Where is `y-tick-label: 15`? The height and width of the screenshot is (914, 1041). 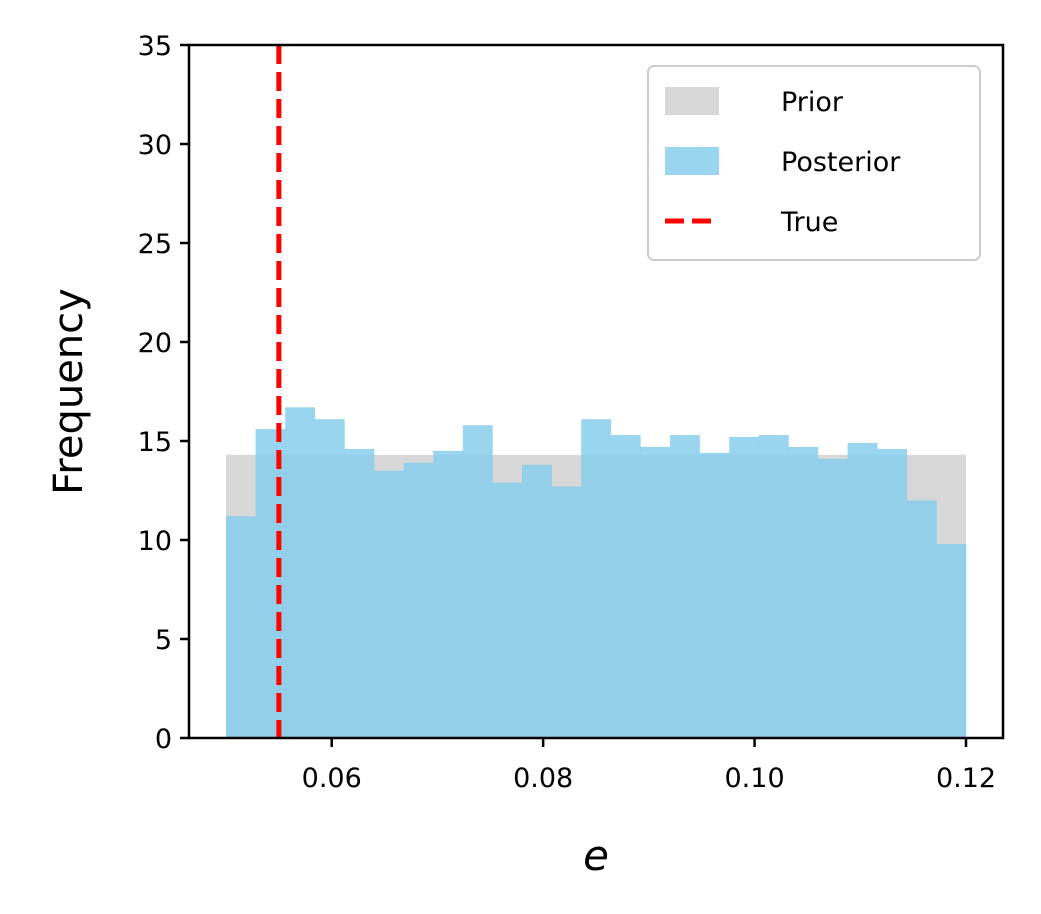 y-tick-label: 15 is located at coordinates (155, 442).